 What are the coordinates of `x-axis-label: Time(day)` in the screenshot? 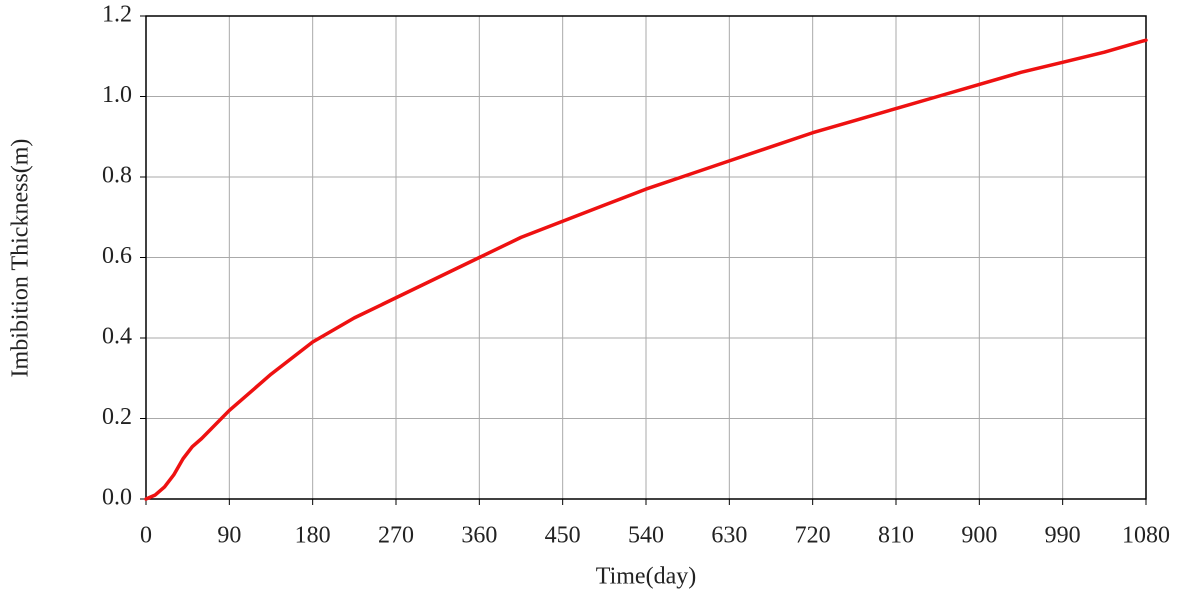 It's located at (646, 577).